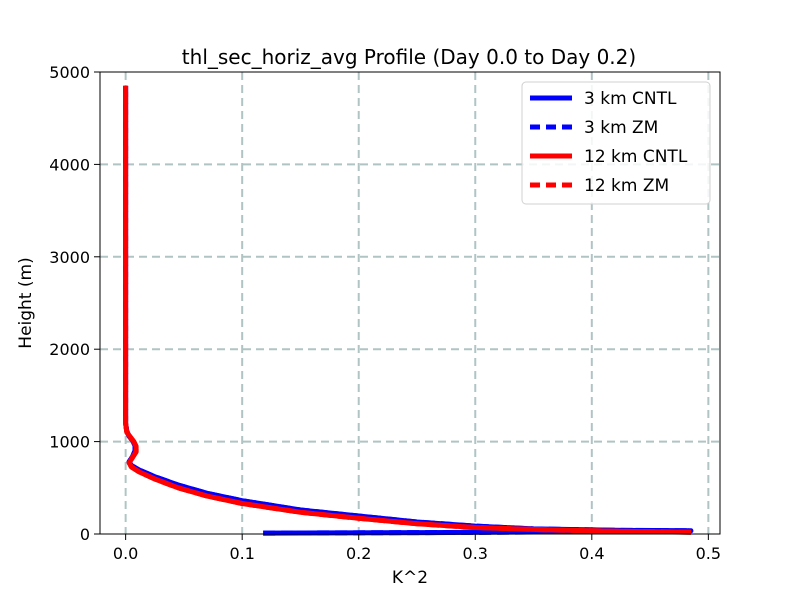 The width and height of the screenshot is (800, 604). What do you see at coordinates (69, 349) in the screenshot?
I see `y-tick-label: 2000` at bounding box center [69, 349].